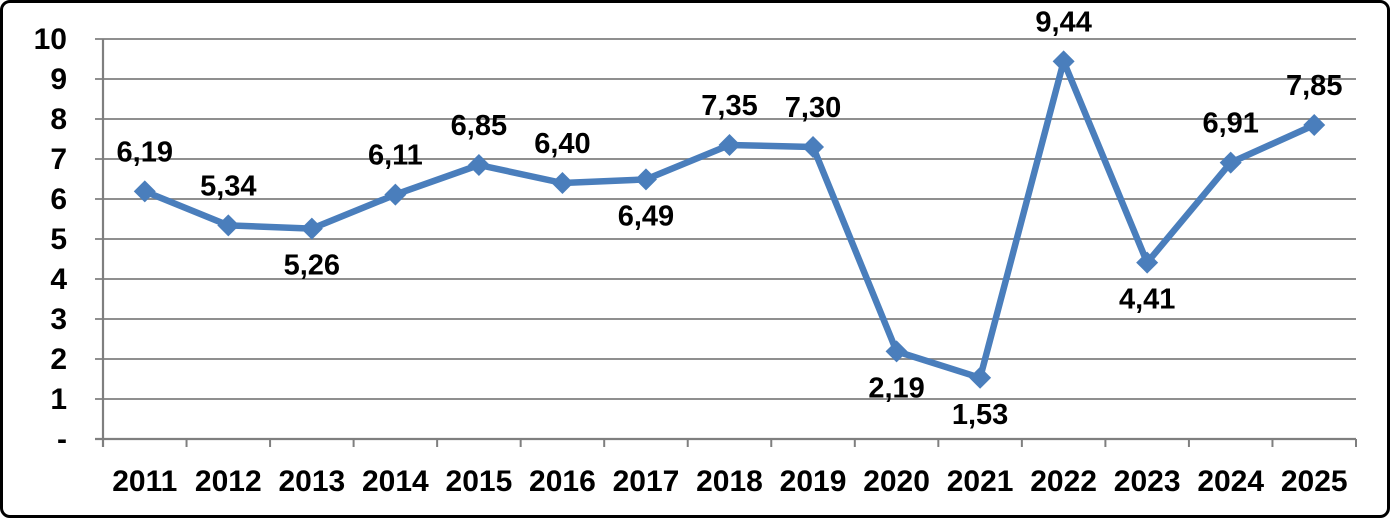  Describe the element at coordinates (58, 279) in the screenshot. I see `y-axis-tick-label: 4` at that location.